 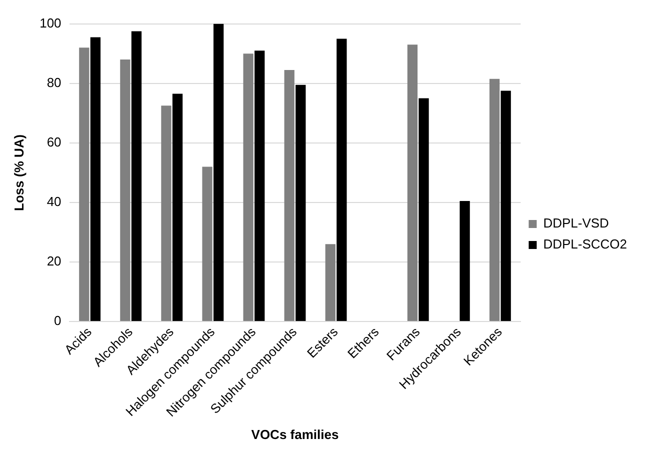 What do you see at coordinates (54, 142) in the screenshot?
I see `y-tick-label: 60` at bounding box center [54, 142].